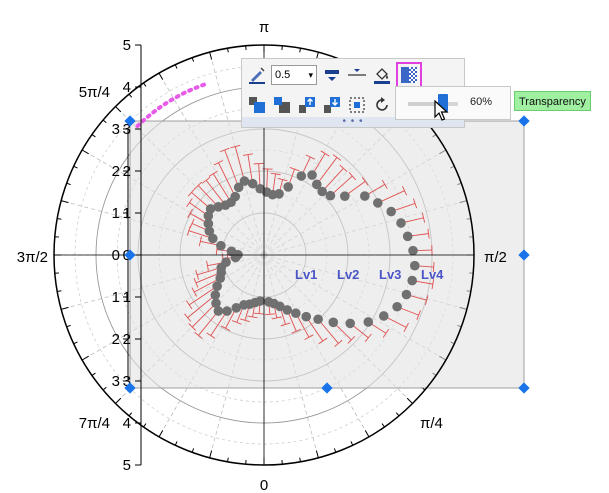 This screenshot has width=609, height=493. I want to click on radial-tick-label: 4, so click(127, 87).